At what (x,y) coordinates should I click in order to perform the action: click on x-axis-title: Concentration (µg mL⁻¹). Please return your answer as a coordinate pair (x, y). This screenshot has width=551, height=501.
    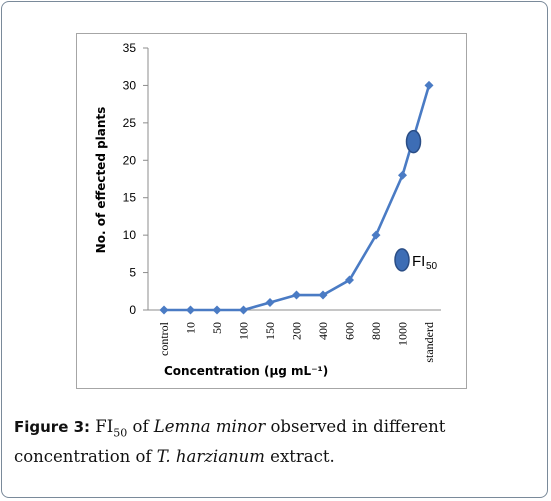
    Looking at the image, I should click on (246, 371).